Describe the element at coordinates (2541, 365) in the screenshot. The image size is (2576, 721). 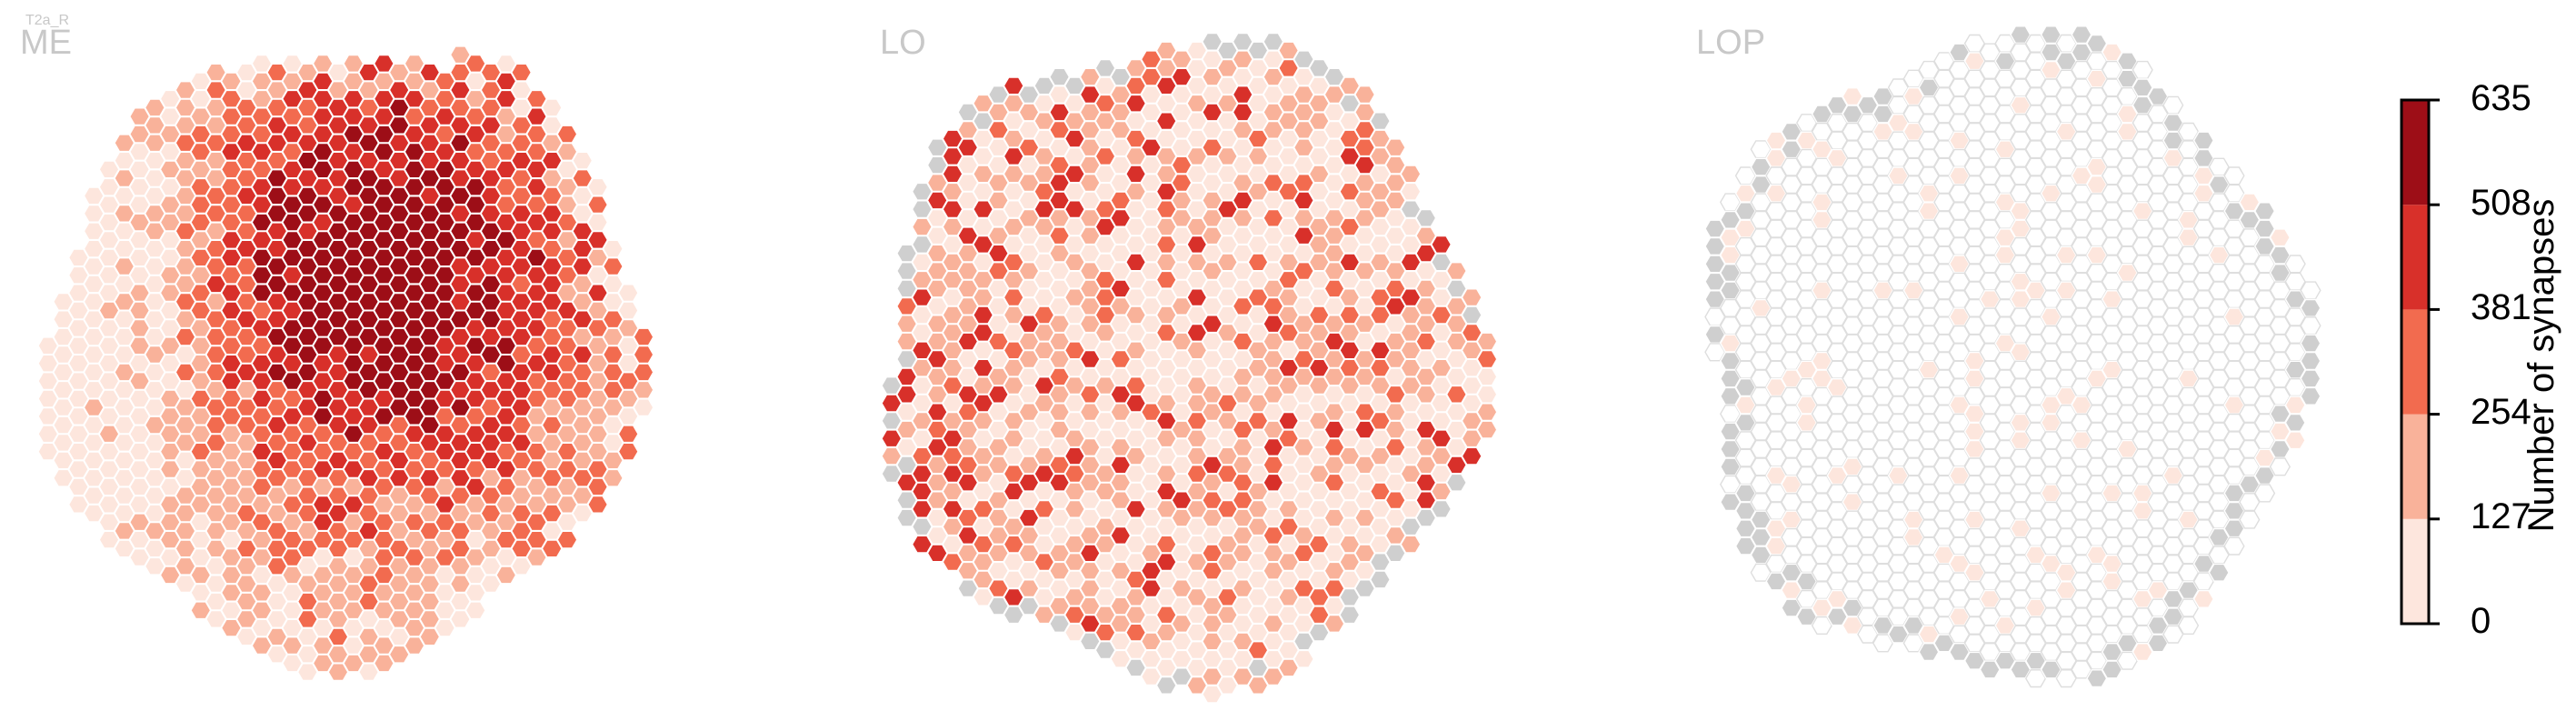
I see `colorbar-title: Number of synapses` at that location.